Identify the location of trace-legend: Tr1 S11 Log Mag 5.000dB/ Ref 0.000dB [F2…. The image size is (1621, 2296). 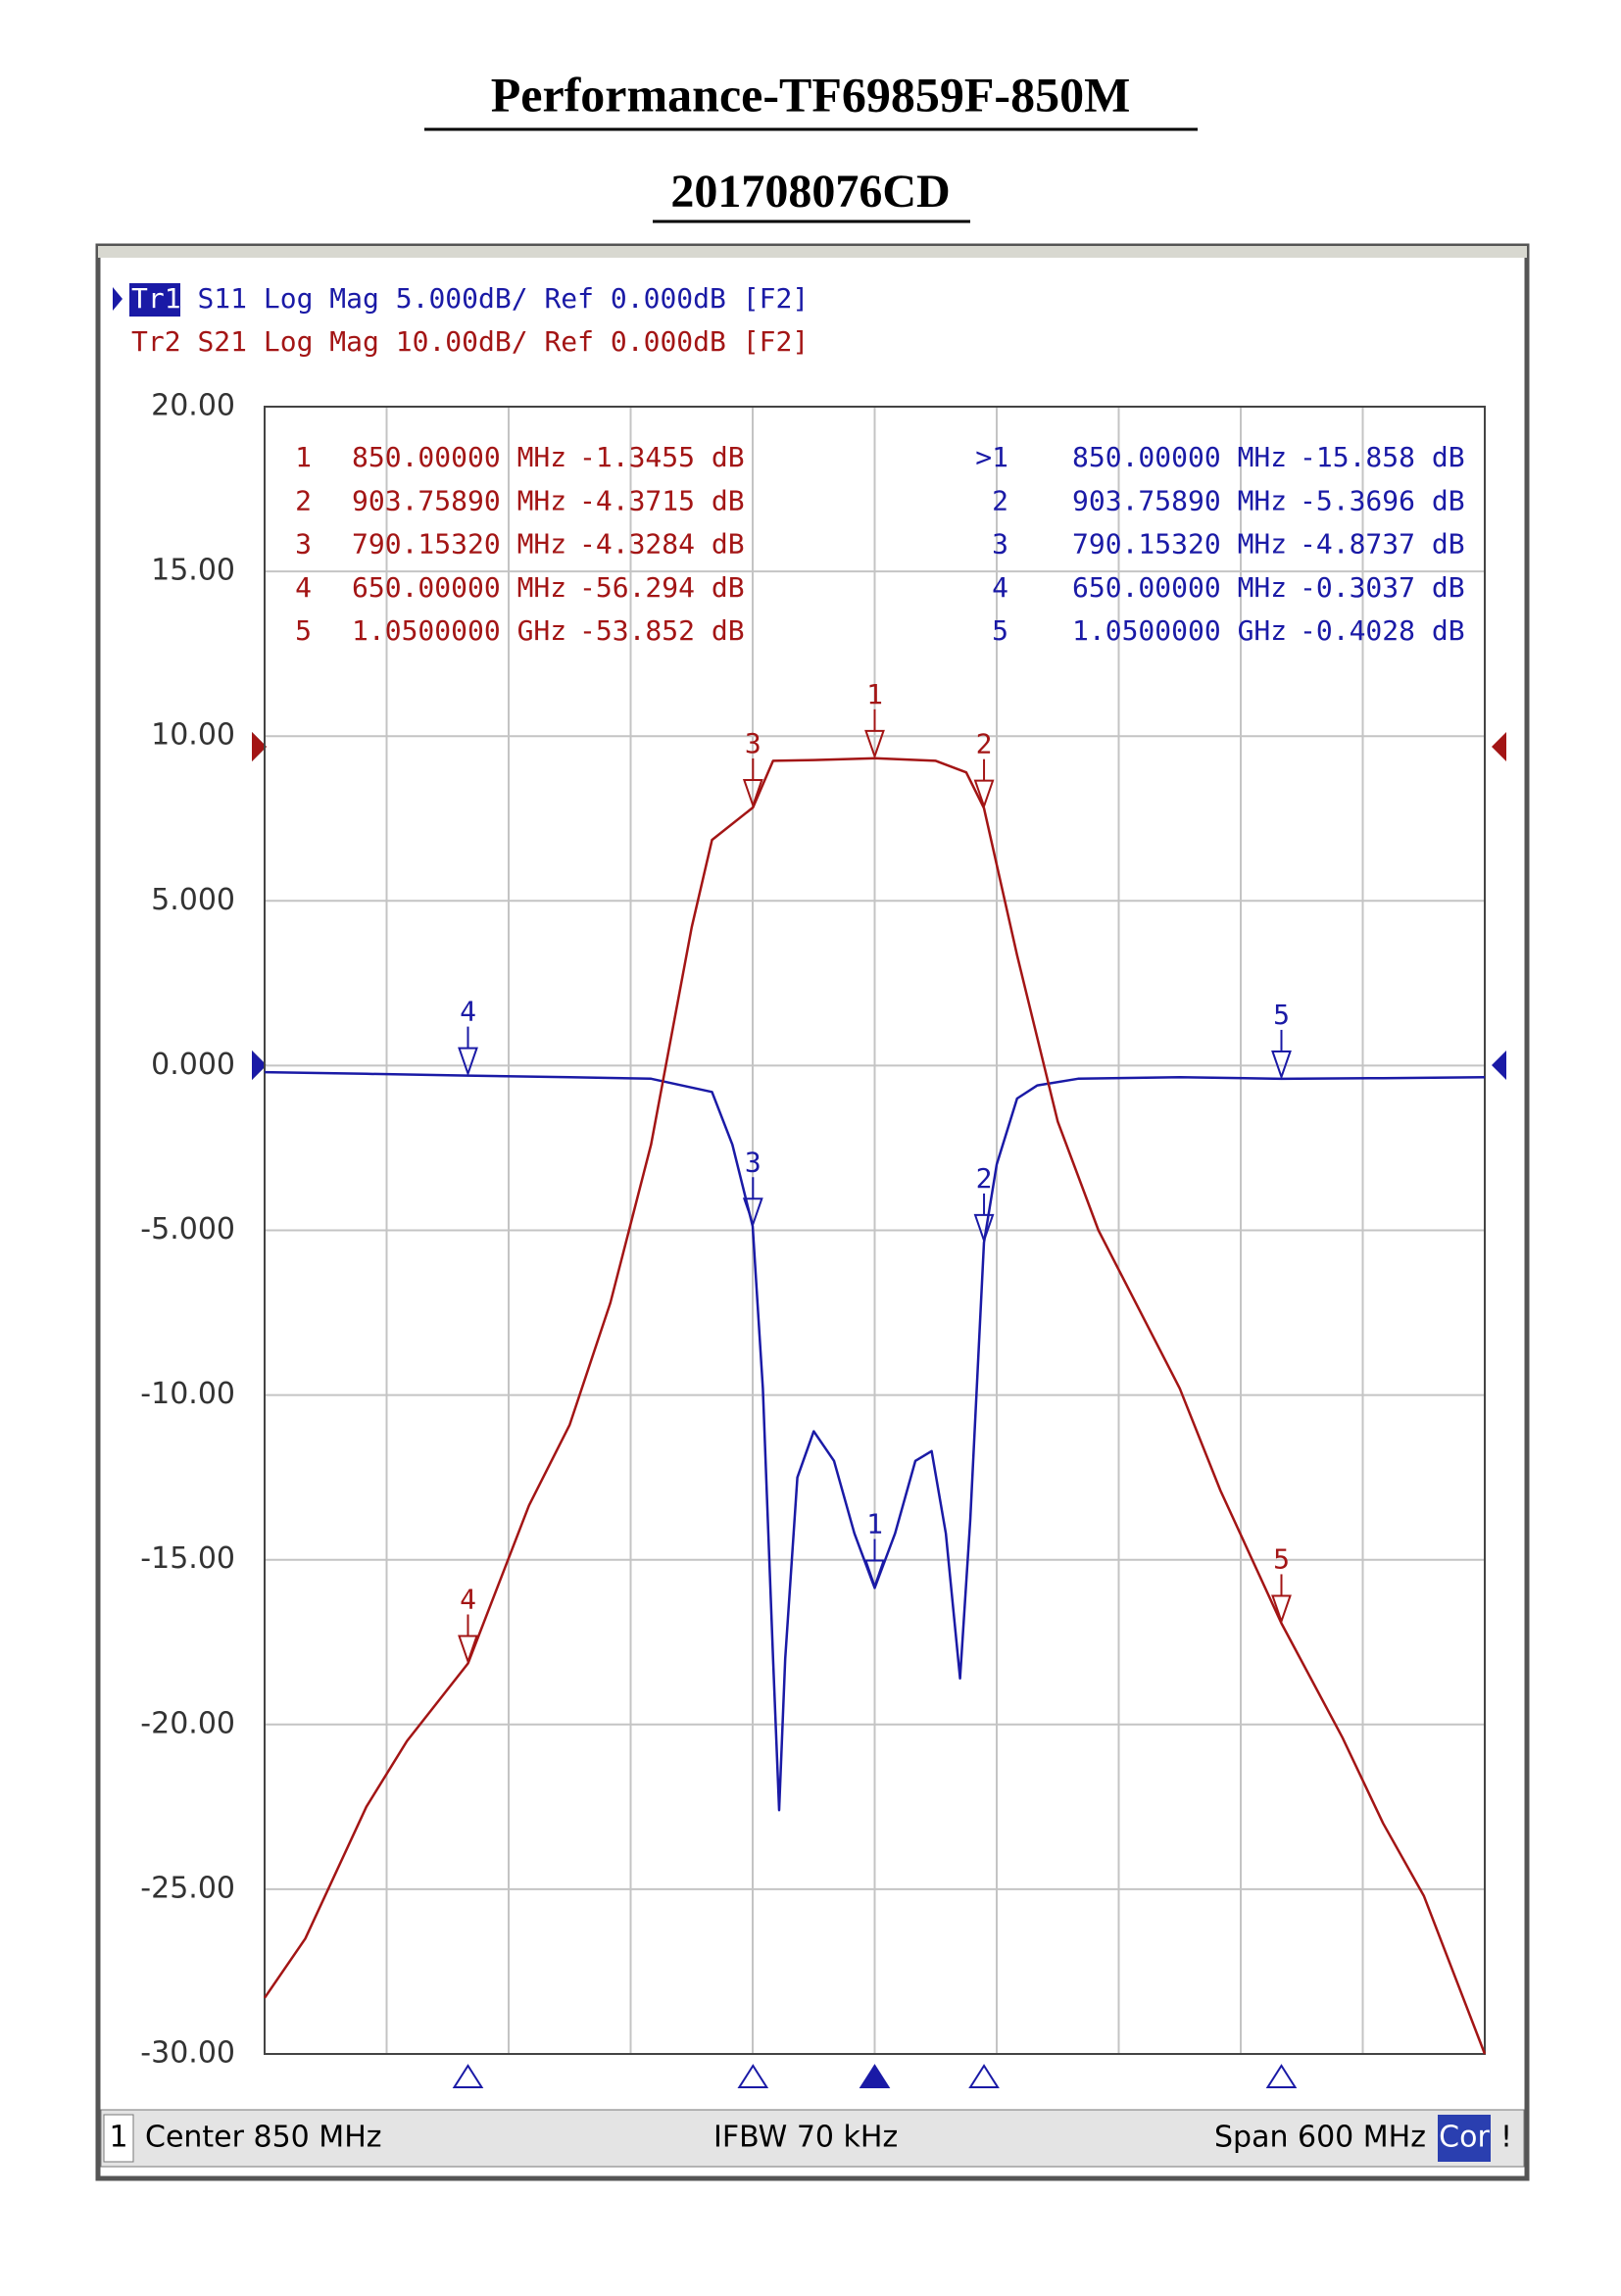
(470, 298).